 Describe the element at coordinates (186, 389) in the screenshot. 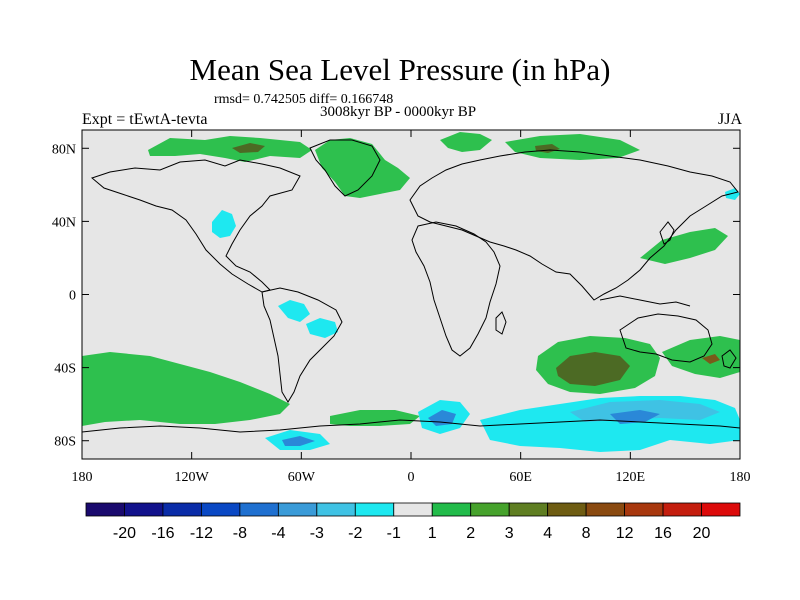

I see `field-spacific-green` at that location.